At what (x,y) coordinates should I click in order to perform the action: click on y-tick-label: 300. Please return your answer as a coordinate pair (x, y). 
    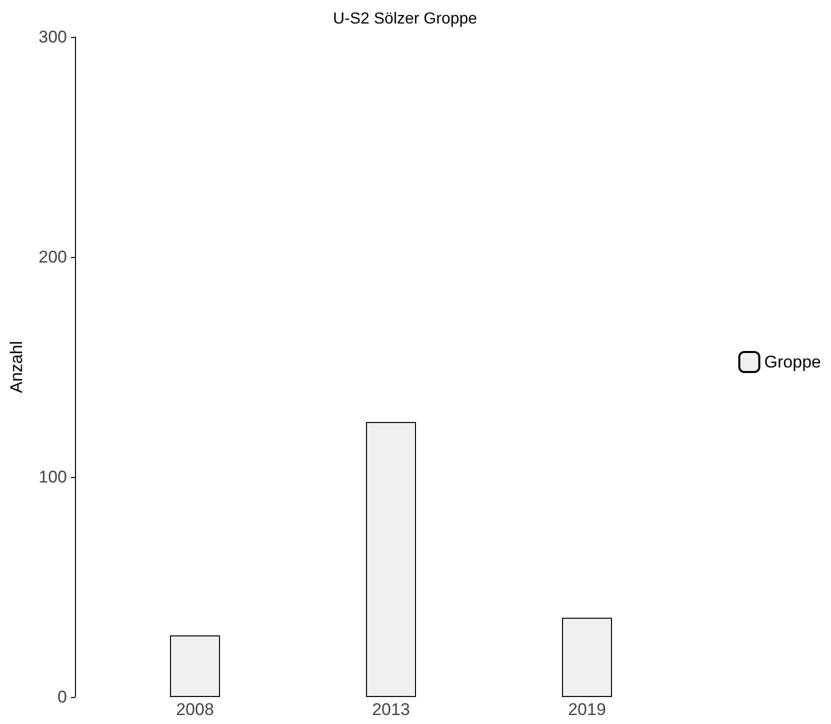
    Looking at the image, I should click on (52, 37).